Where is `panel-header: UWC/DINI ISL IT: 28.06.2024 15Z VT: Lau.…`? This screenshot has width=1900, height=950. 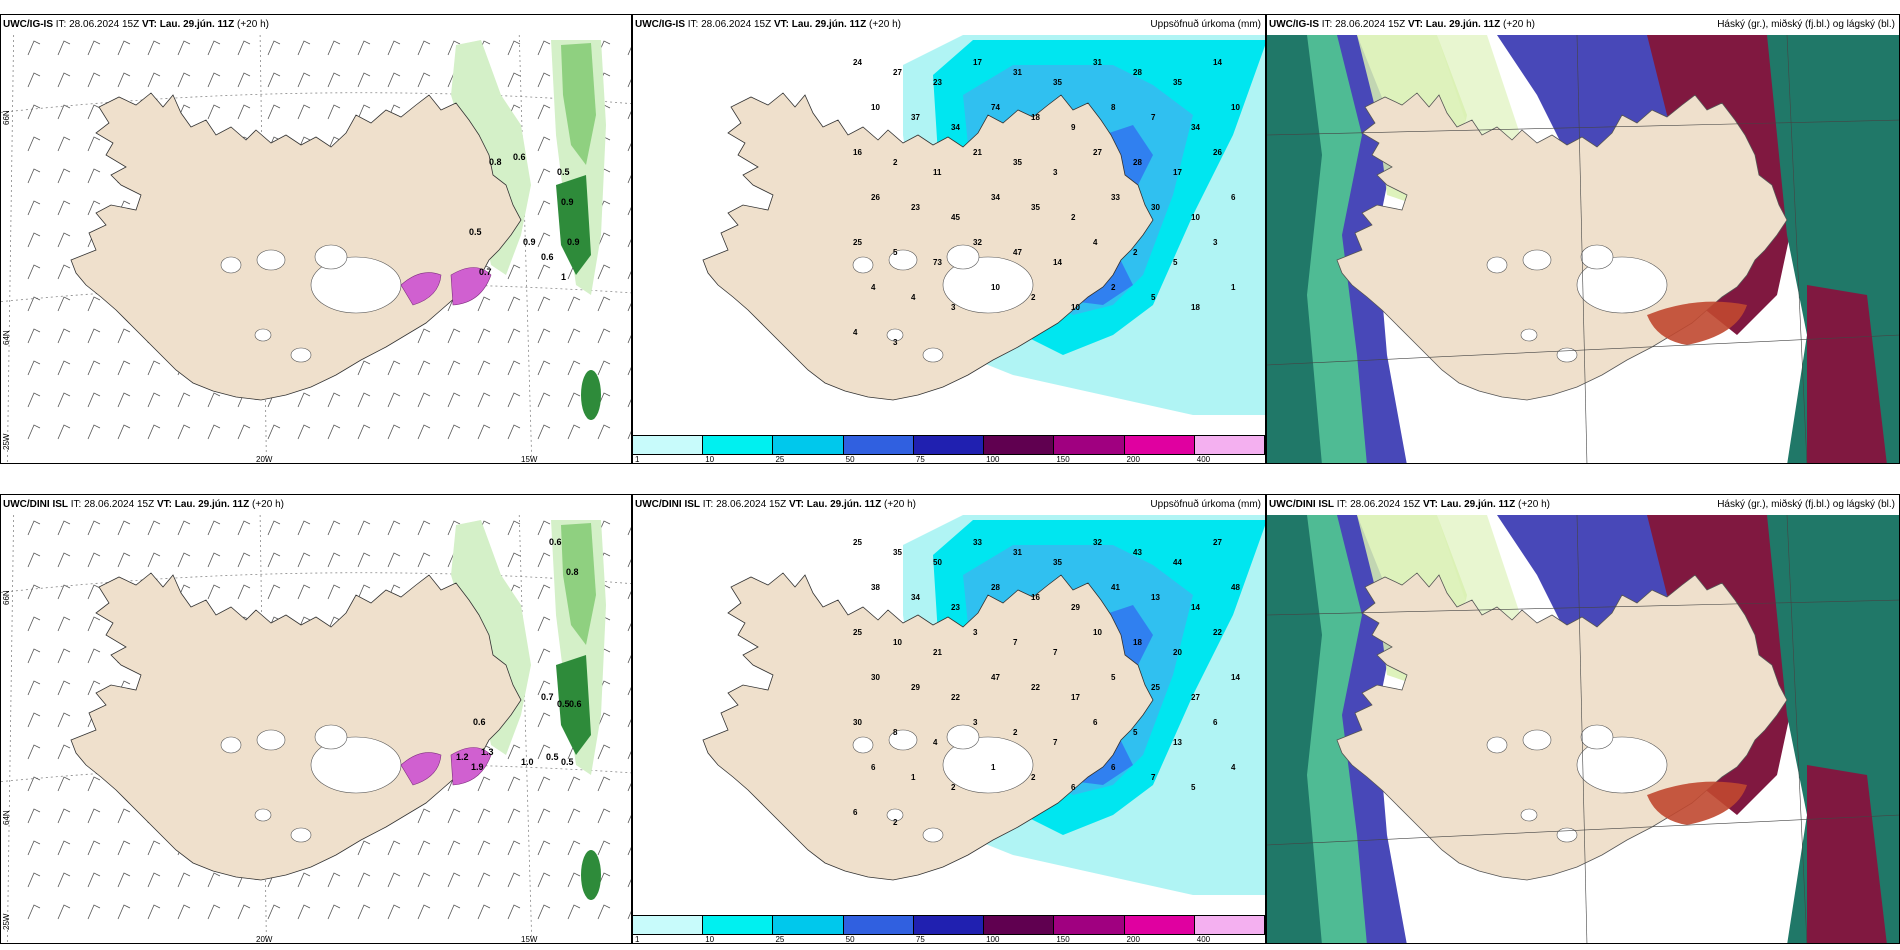
panel-header: UWC/DINI ISL IT: 28.06.2024 15Z VT: Lau.… is located at coordinates (1409, 504).